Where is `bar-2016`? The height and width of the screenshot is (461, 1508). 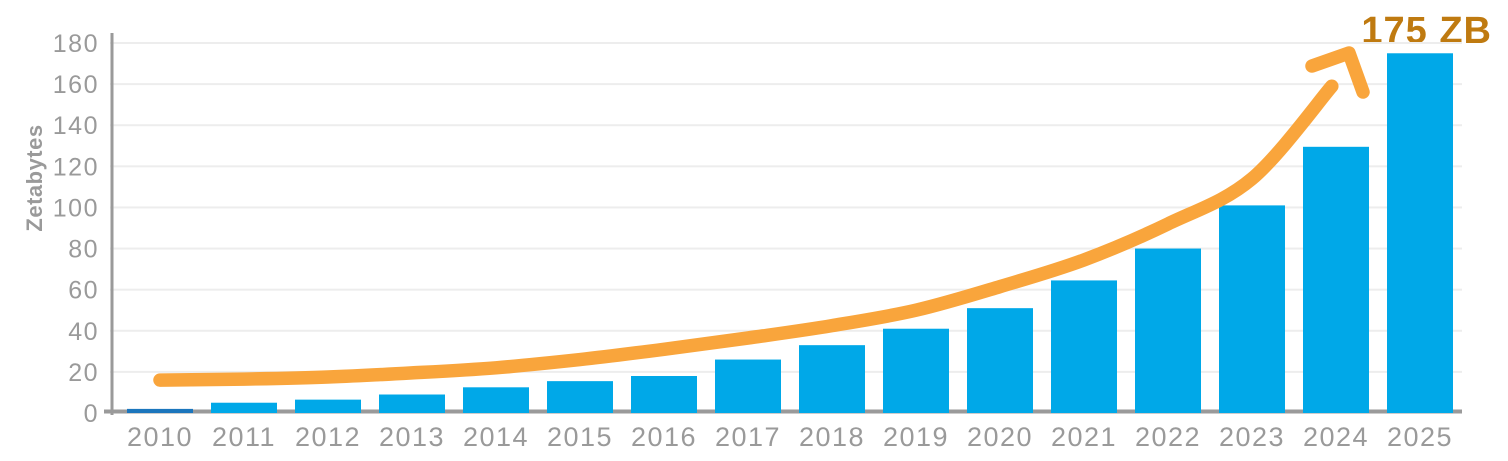 bar-2016 is located at coordinates (664, 394).